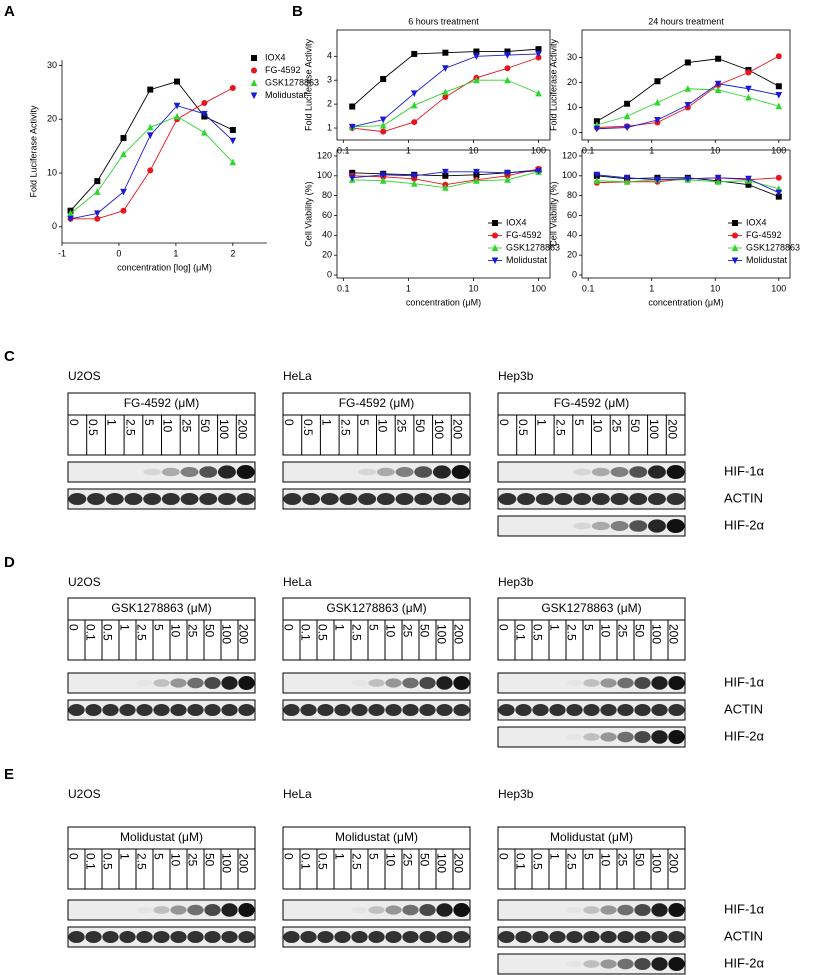 The width and height of the screenshot is (813, 975). I want to click on y-tick-label: 100, so click(569, 175).